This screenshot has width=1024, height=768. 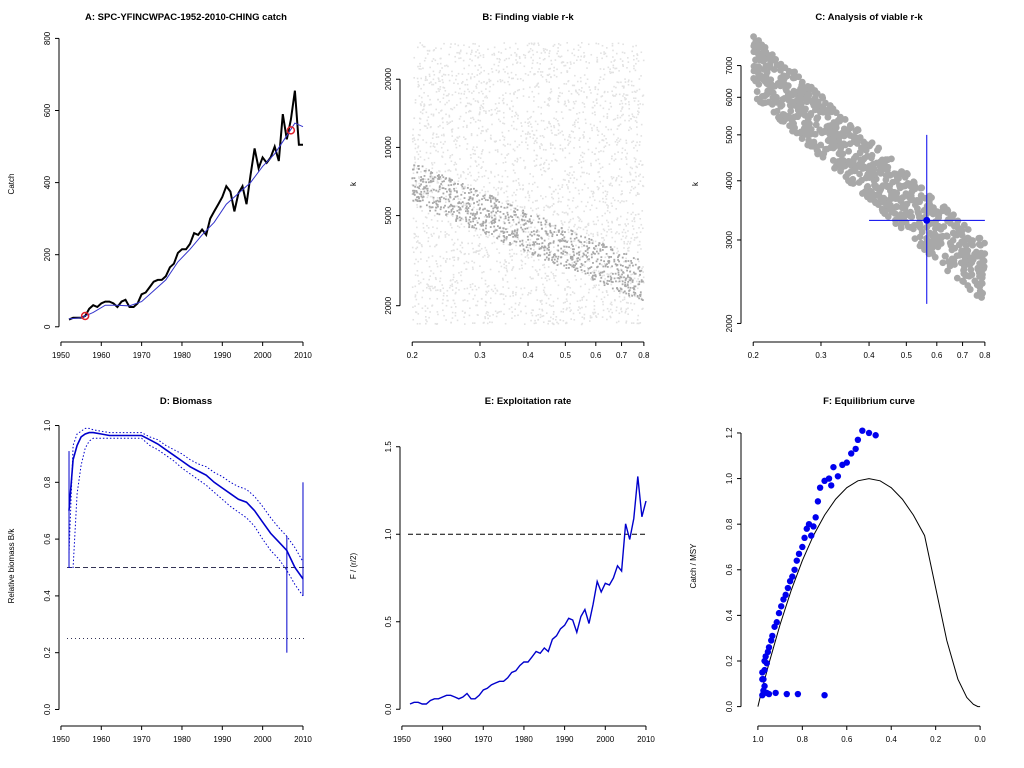 What do you see at coordinates (729, 570) in the screenshot?
I see `y-tick-label: 0.6` at bounding box center [729, 570].